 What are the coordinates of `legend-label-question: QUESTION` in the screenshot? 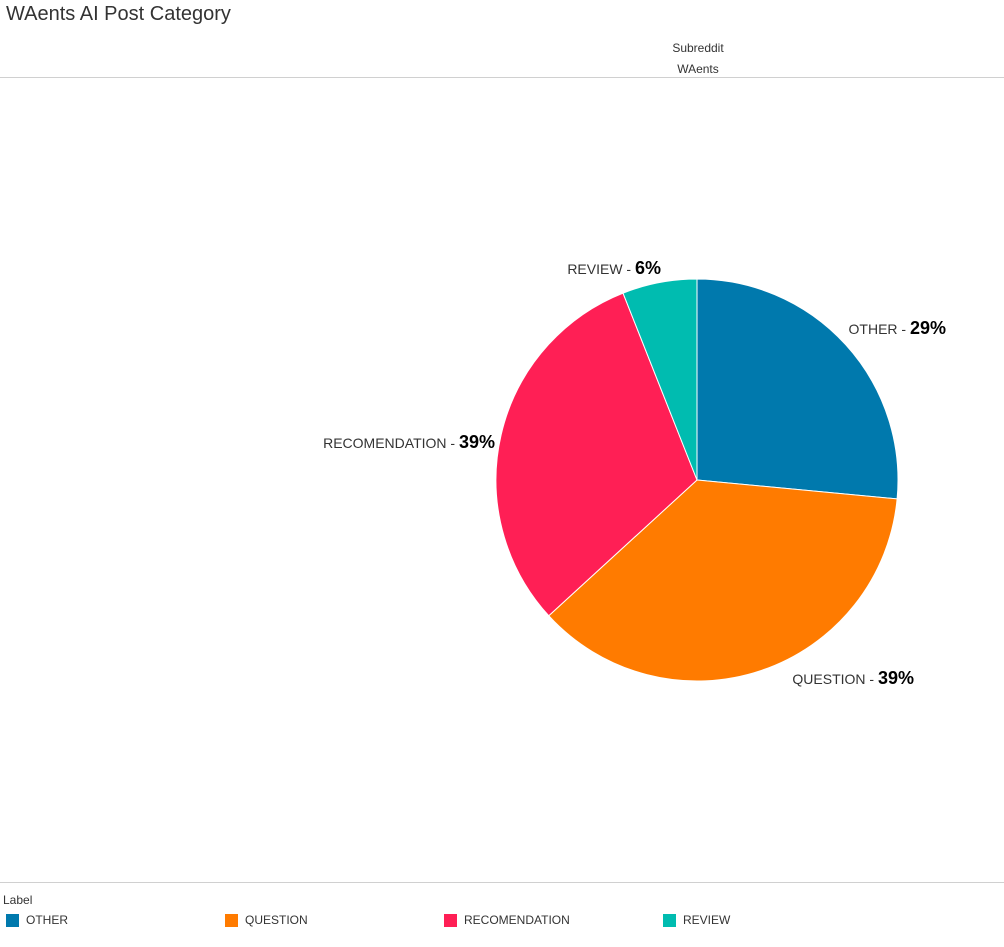 It's located at (276, 920).